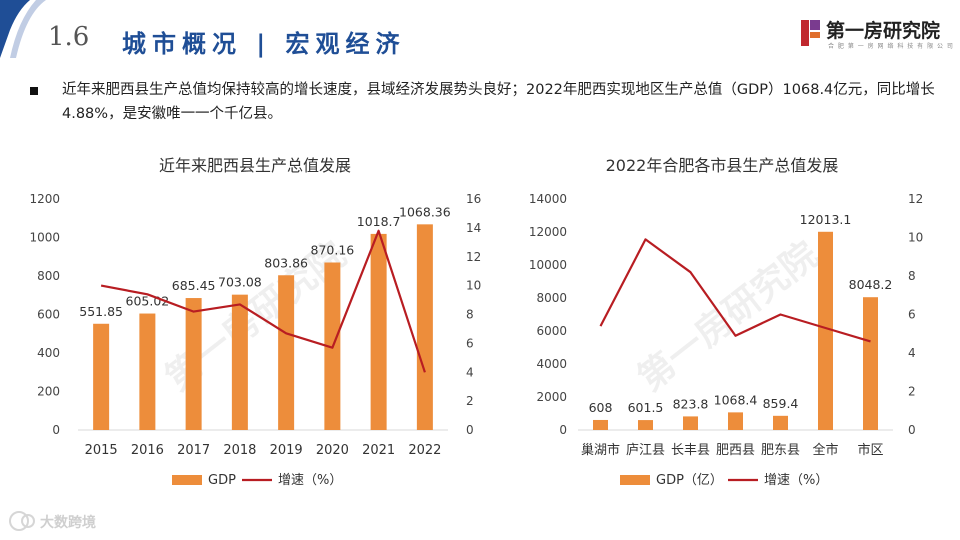 The image size is (960, 540). I want to click on chart2-ytick-label: 6000, so click(551, 331).